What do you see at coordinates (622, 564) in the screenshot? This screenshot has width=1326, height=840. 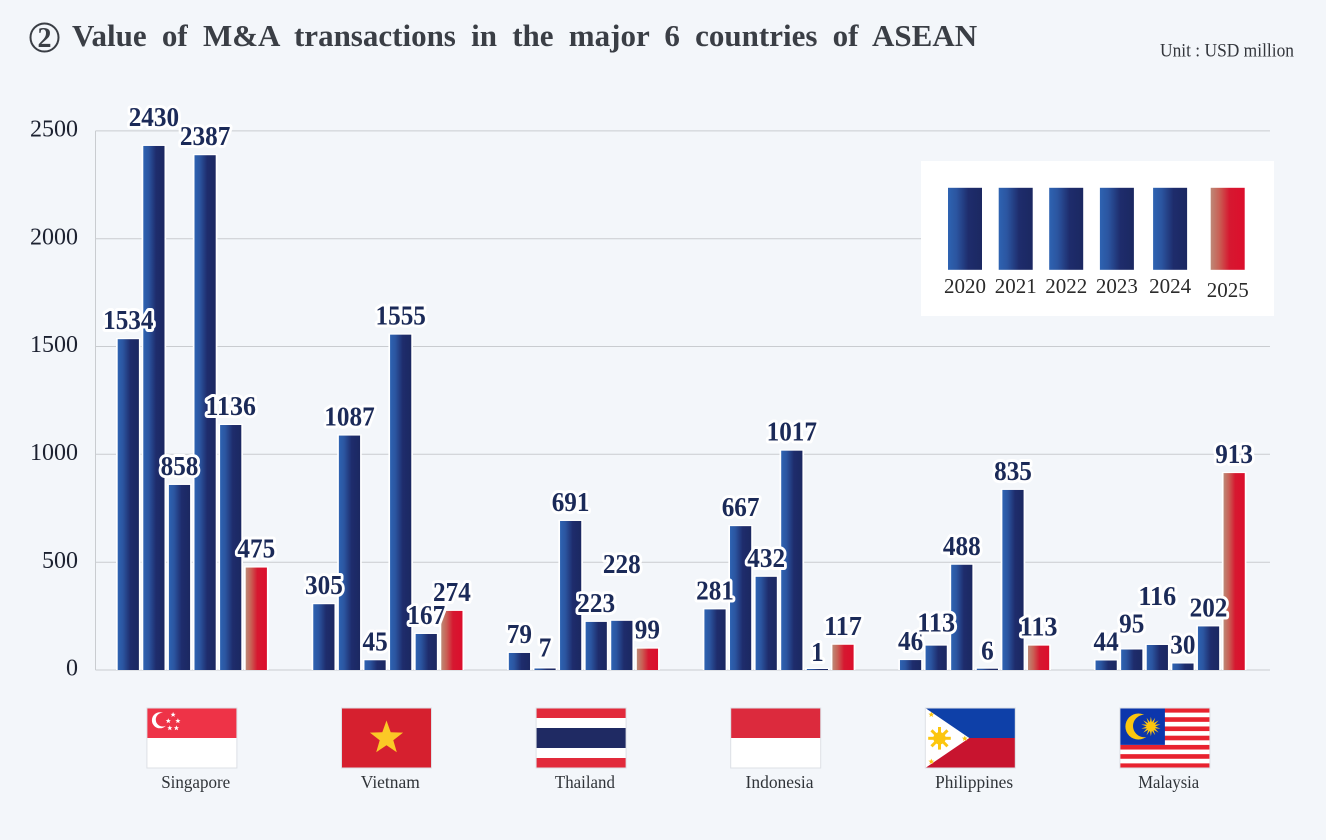 I see `svg-text: 228` at bounding box center [622, 564].